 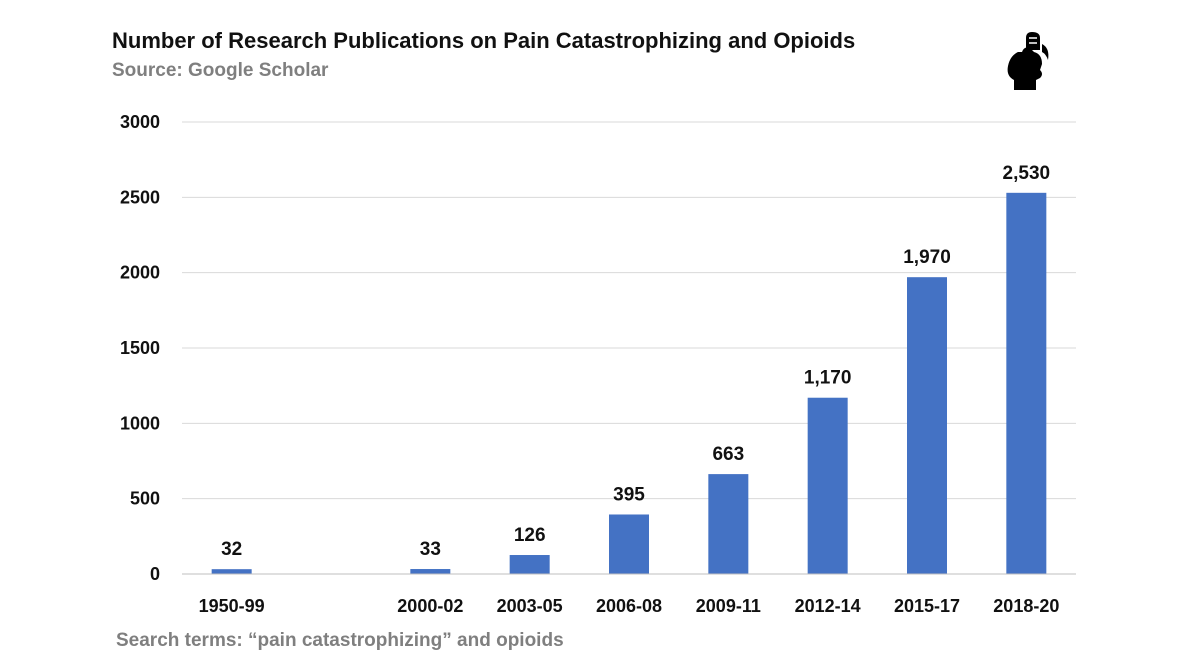 I want to click on x-tick-label: 2003-05, so click(x=530, y=606).